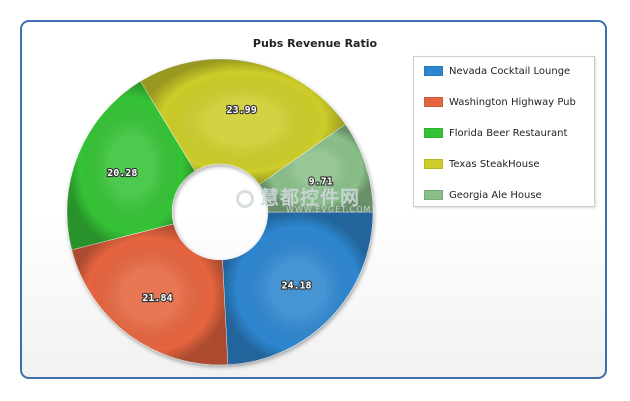 The height and width of the screenshot is (401, 630). I want to click on slice-value-label: 24.18, so click(296, 286).